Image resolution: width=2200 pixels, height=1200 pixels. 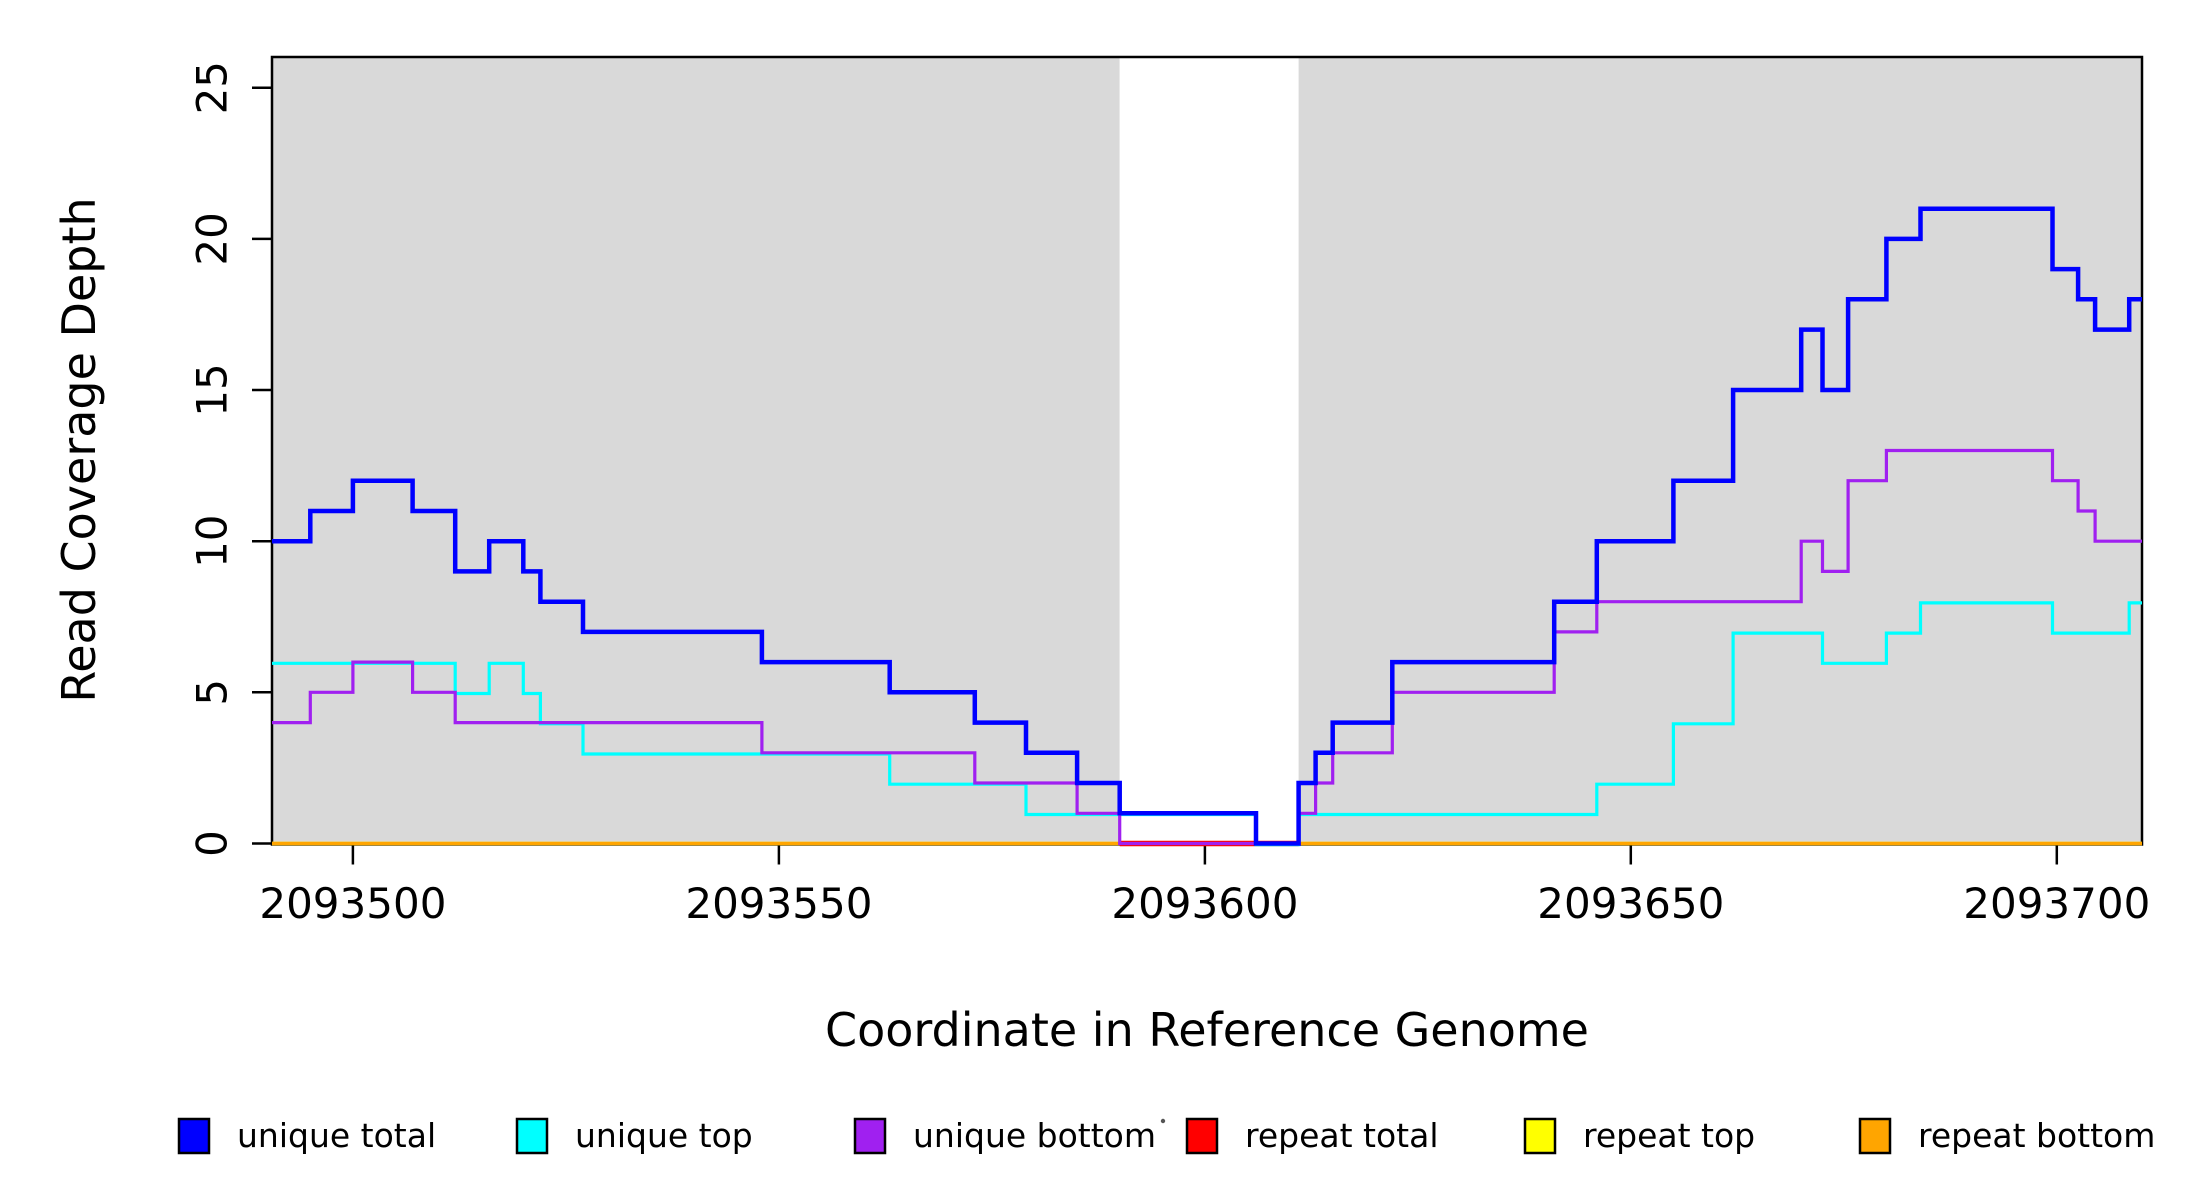 I want to click on y-tick-label: 0, so click(x=212, y=843).